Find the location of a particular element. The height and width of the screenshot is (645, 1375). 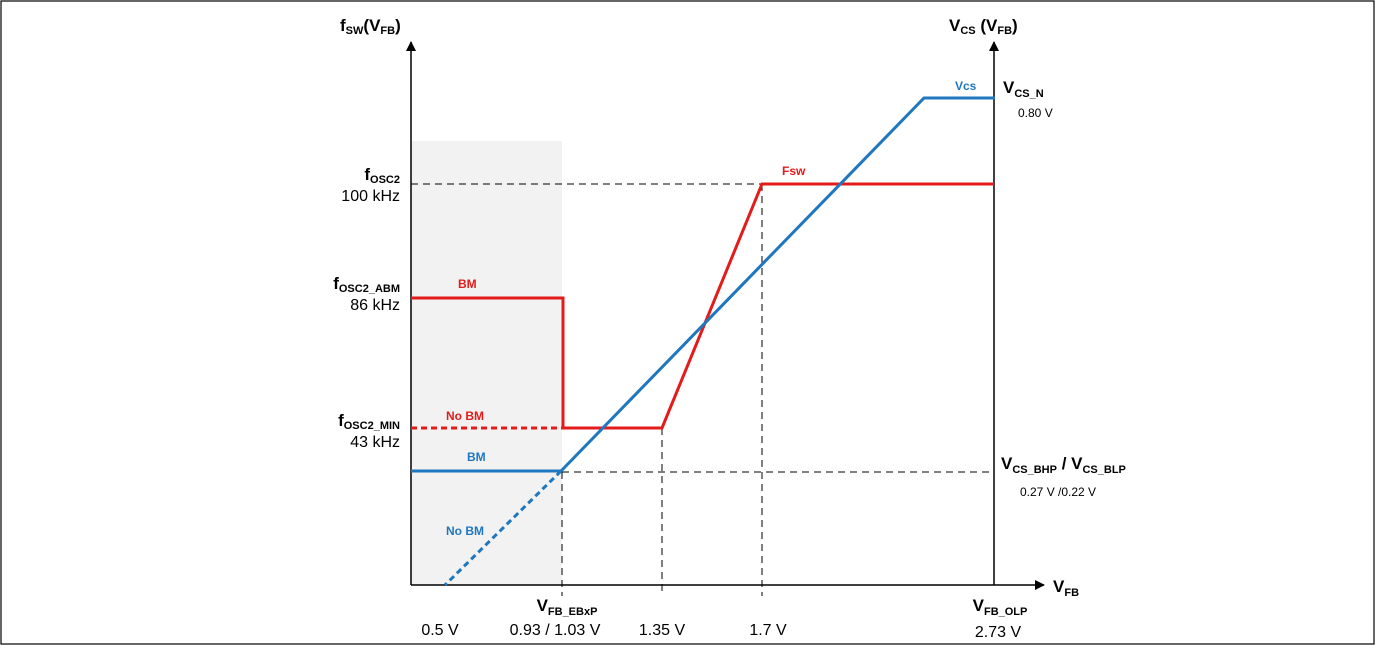

x-label-1-7v: 1.7 V is located at coordinates (768, 630).